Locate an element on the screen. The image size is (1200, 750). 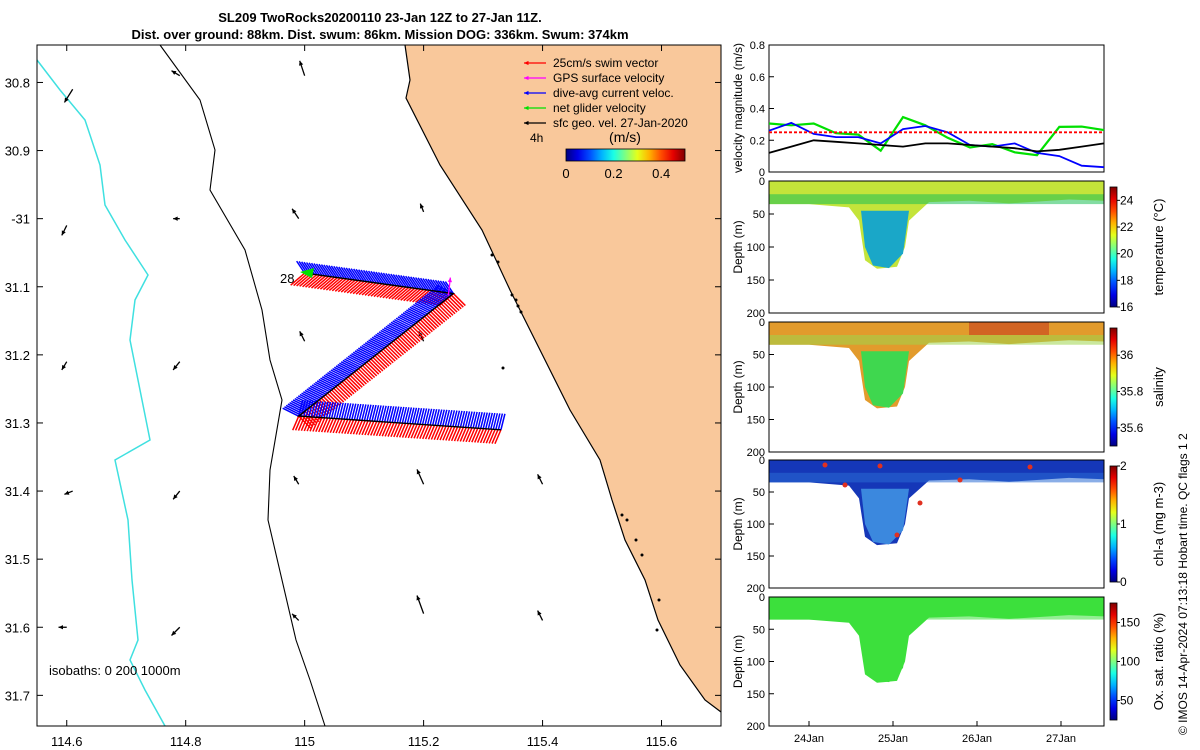
time-x-tick-label: 26Jan is located at coordinates (977, 739).